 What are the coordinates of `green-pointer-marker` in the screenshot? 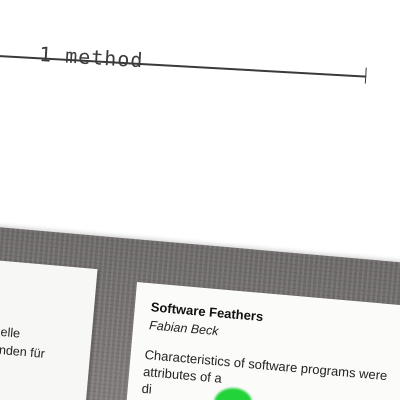 It's located at (233, 394).